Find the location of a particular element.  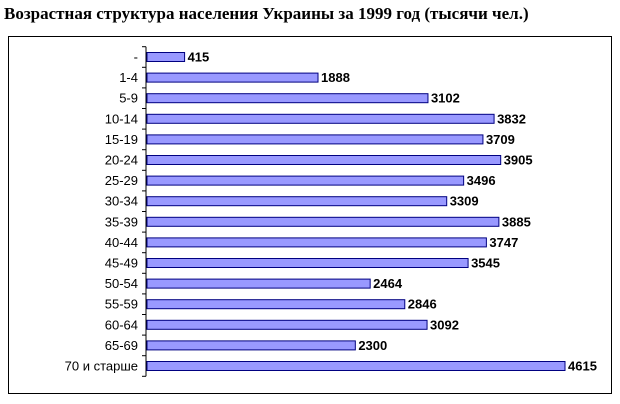

value-label: 3545 is located at coordinates (485, 263).